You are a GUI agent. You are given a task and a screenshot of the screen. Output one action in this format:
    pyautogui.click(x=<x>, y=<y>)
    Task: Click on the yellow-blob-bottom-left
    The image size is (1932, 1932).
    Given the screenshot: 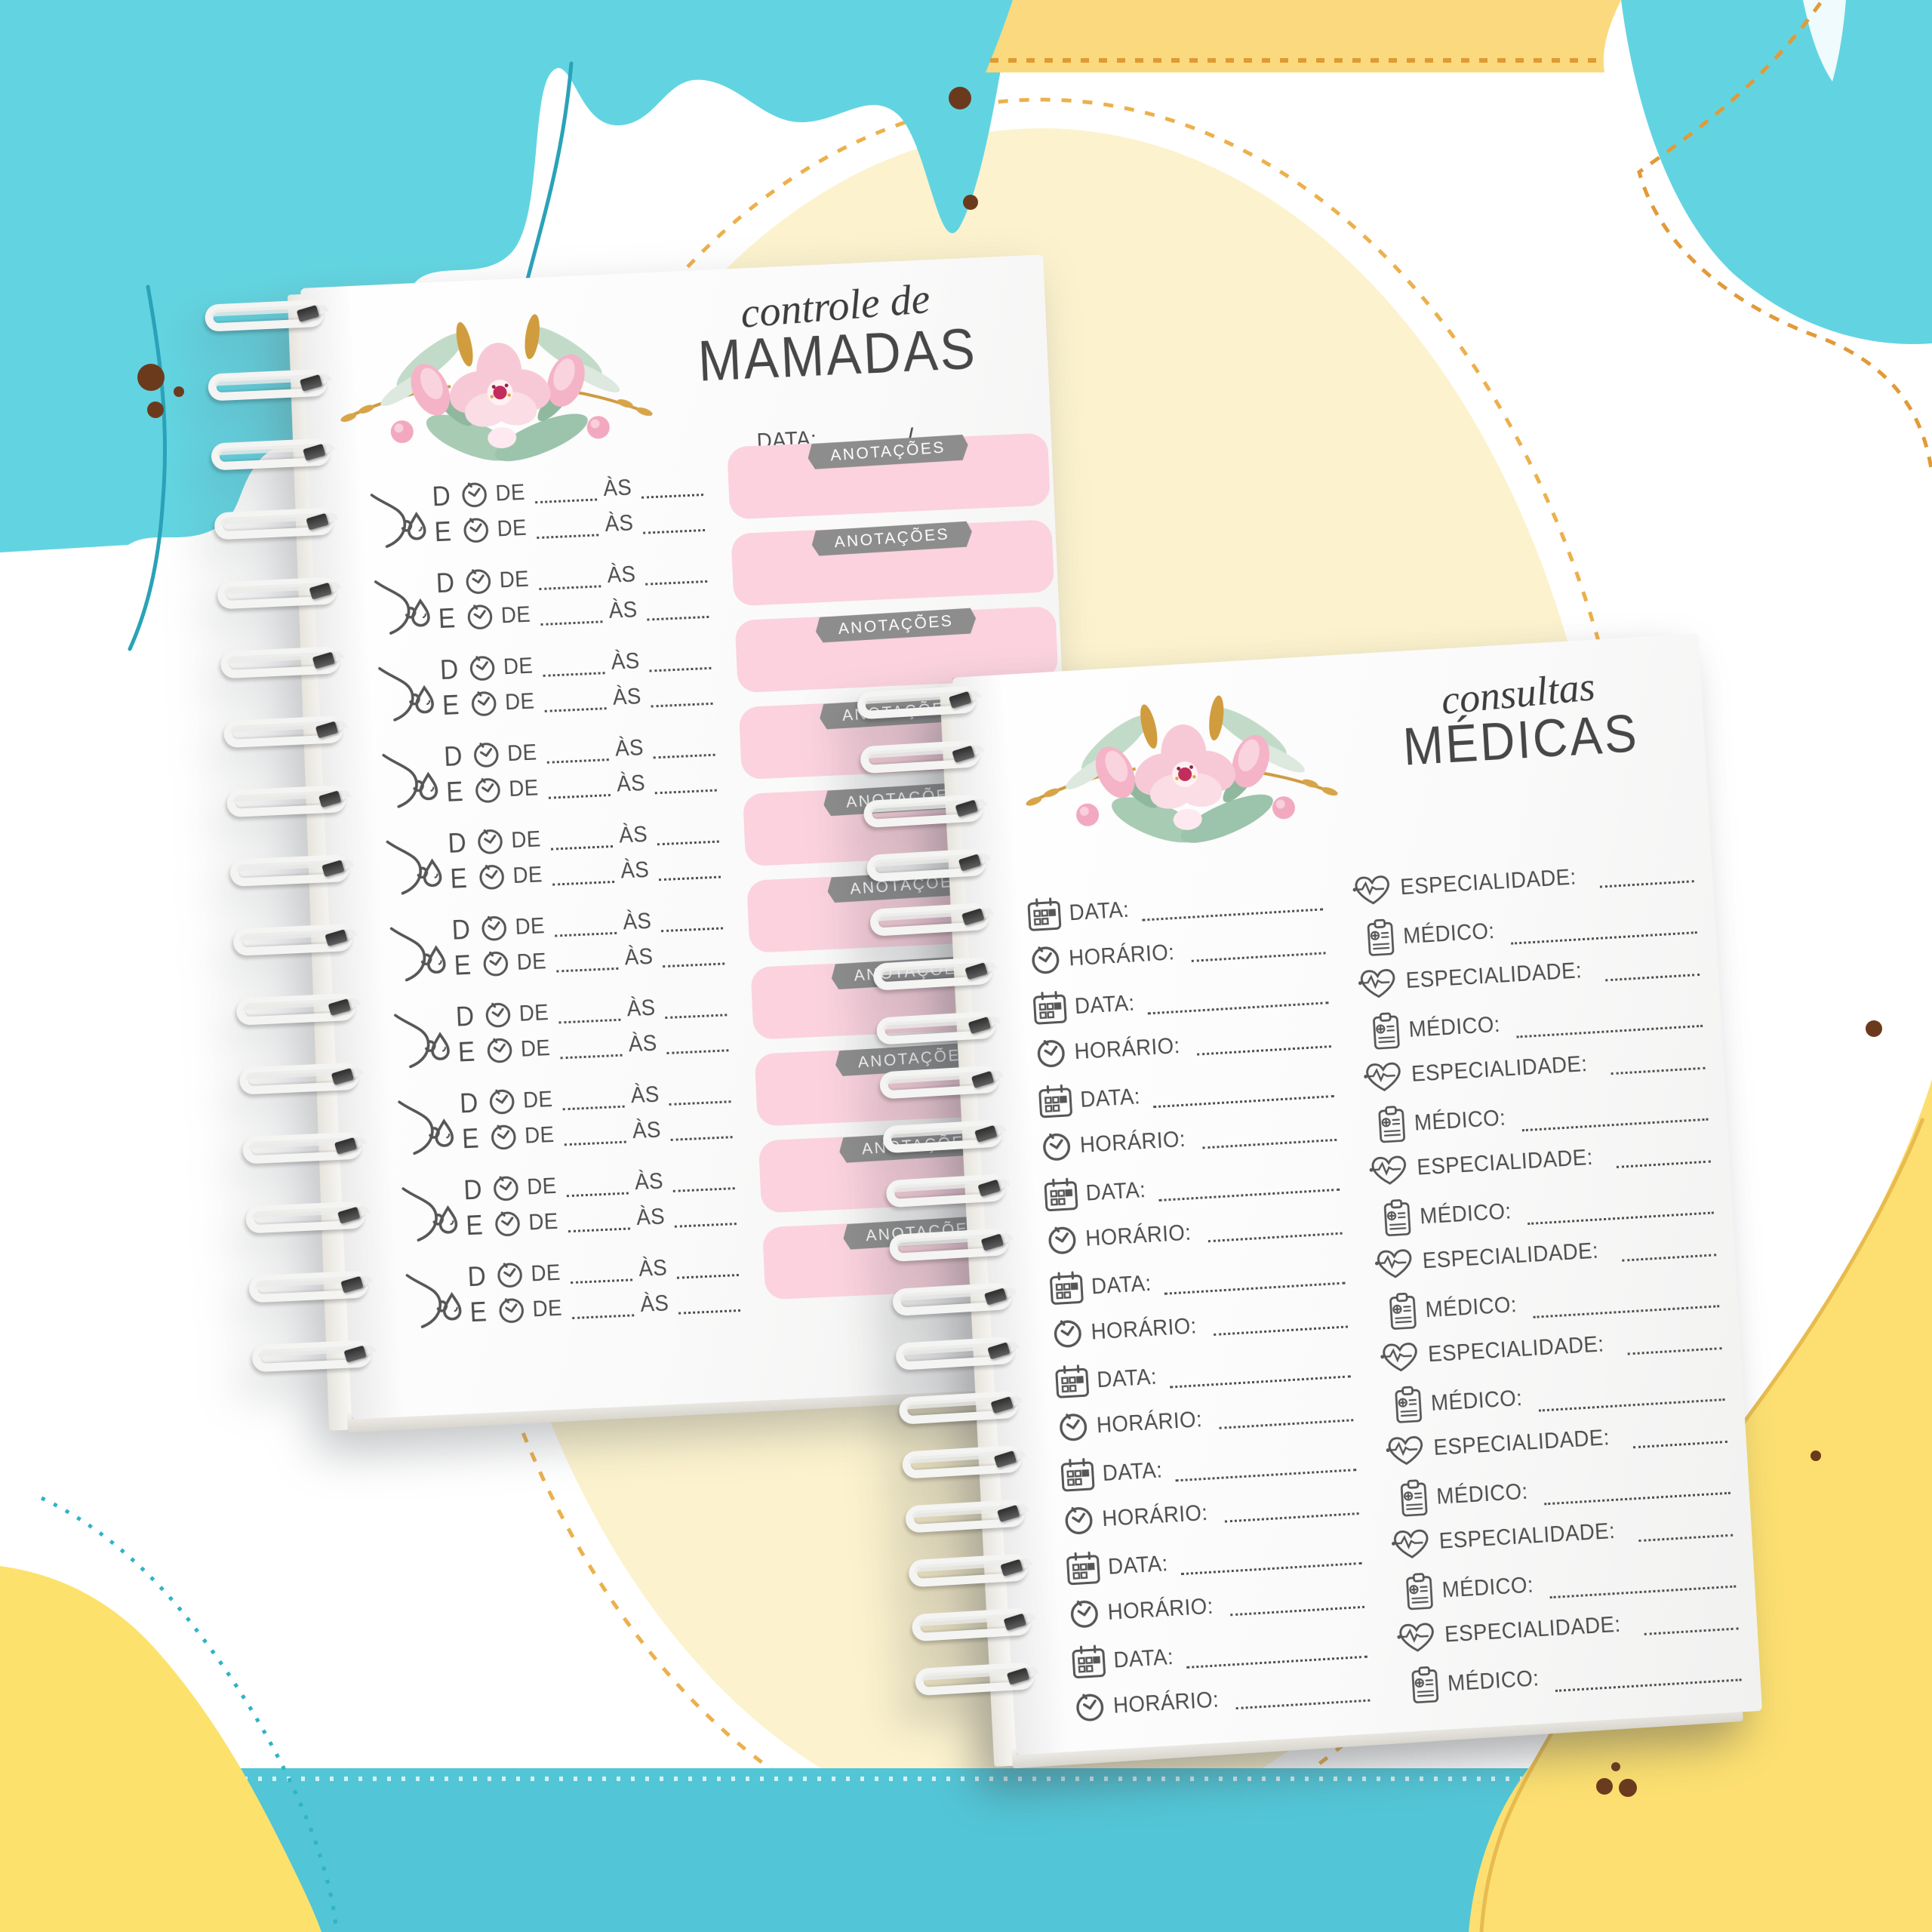 What is the action you would take?
    pyautogui.click(x=160, y=1749)
    